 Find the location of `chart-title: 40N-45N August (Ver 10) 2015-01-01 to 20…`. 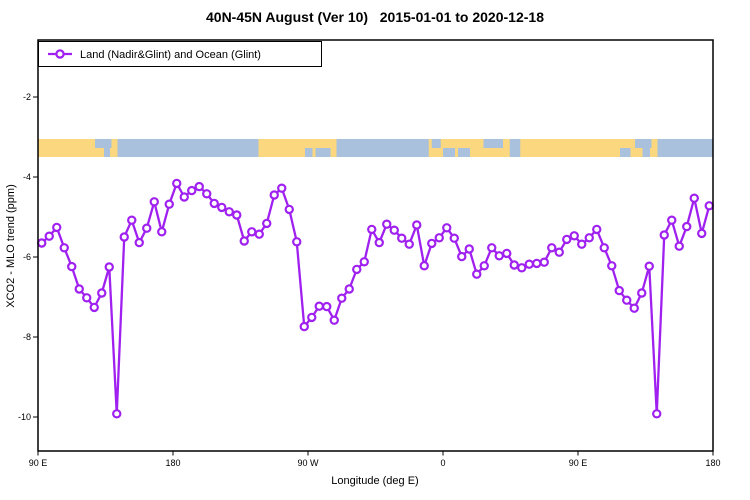

chart-title: 40N-45N August (Ver 10) 2015-01-01 to 20… is located at coordinates (375, 17).